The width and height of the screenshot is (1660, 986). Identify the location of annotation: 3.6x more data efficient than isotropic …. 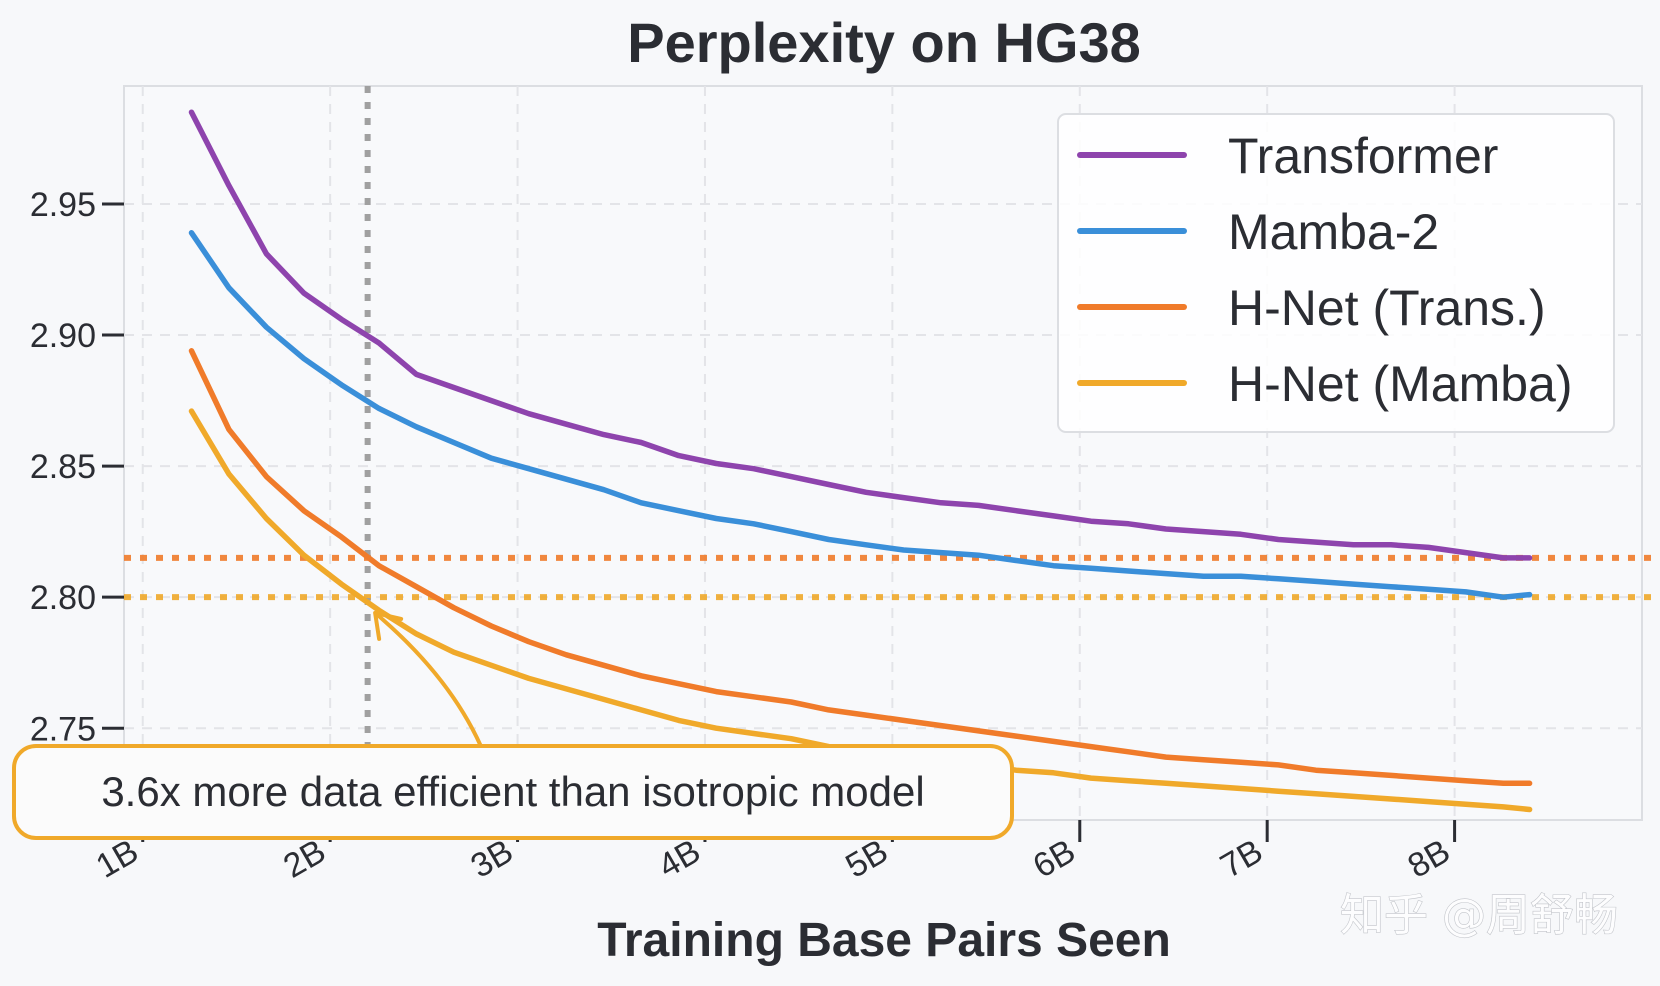
(513, 725).